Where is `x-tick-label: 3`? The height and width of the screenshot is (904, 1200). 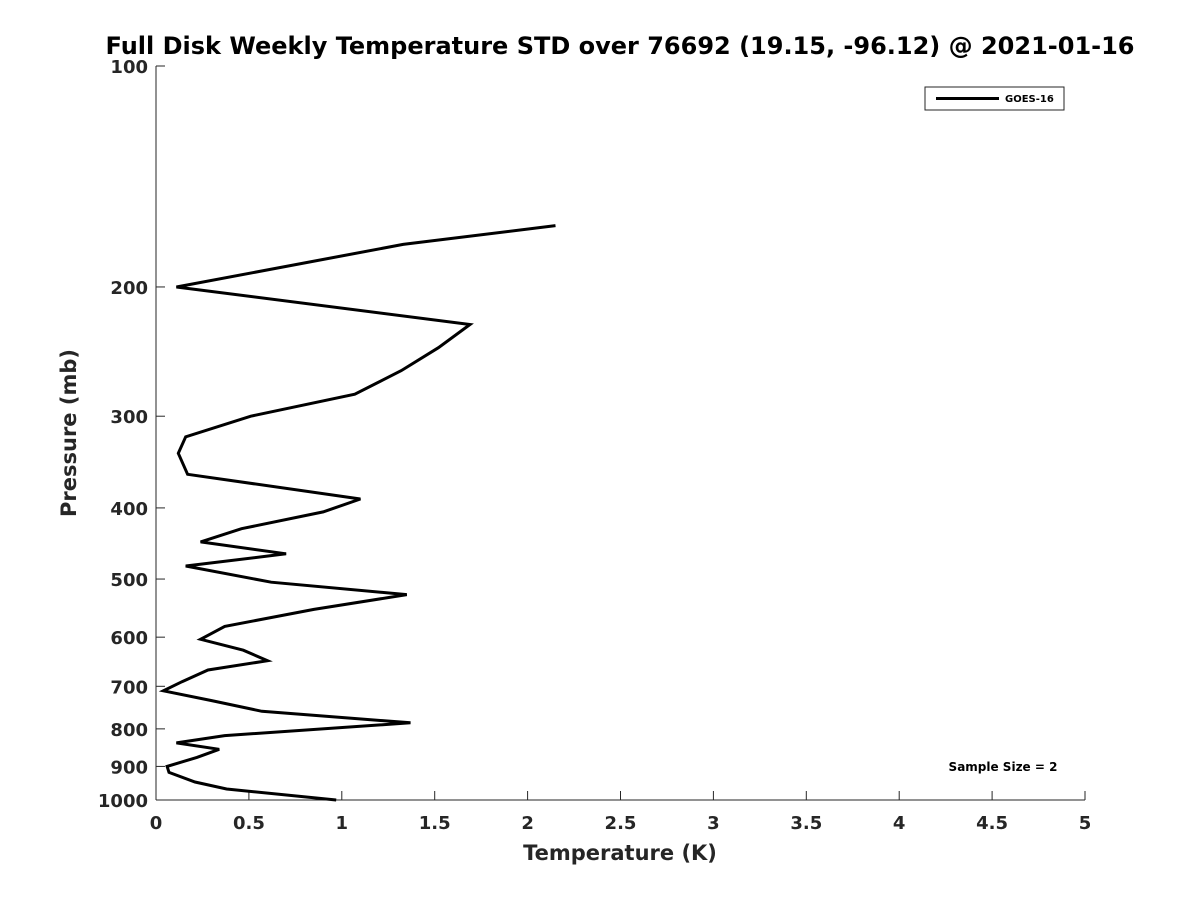
x-tick-label: 3 is located at coordinates (713, 823).